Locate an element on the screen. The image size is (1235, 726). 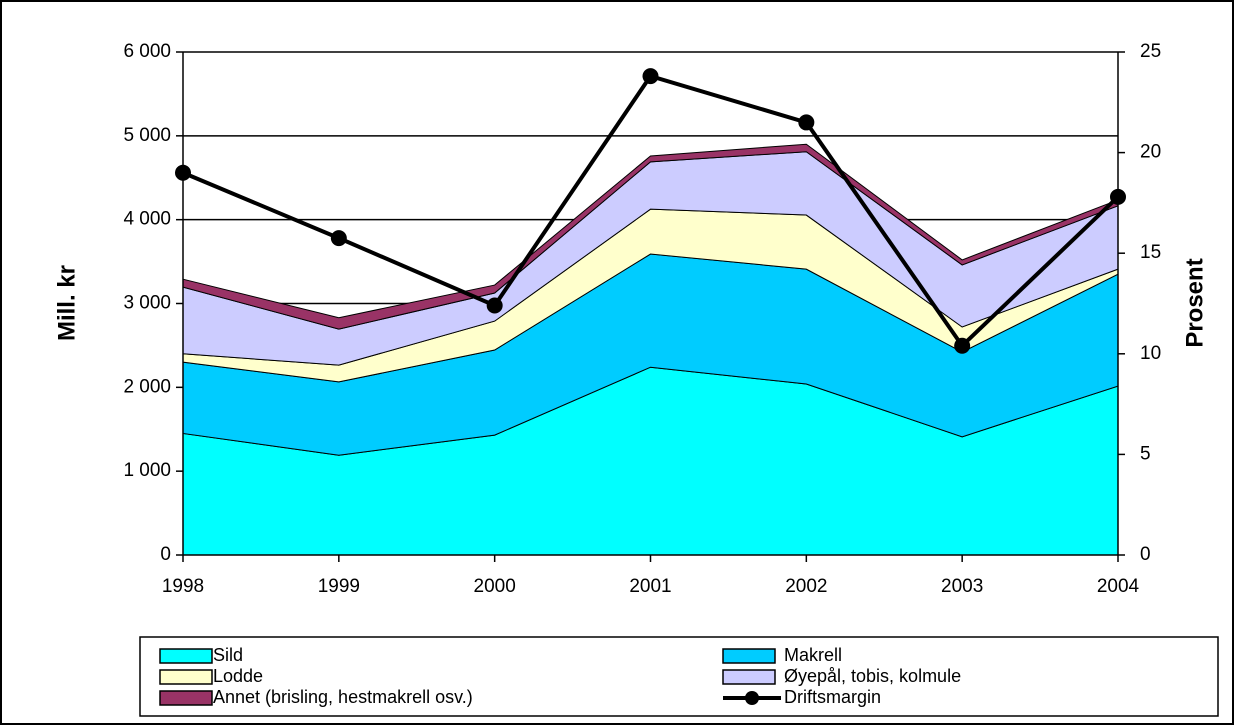
y-tick-label: 4 000 is located at coordinates (147, 219).